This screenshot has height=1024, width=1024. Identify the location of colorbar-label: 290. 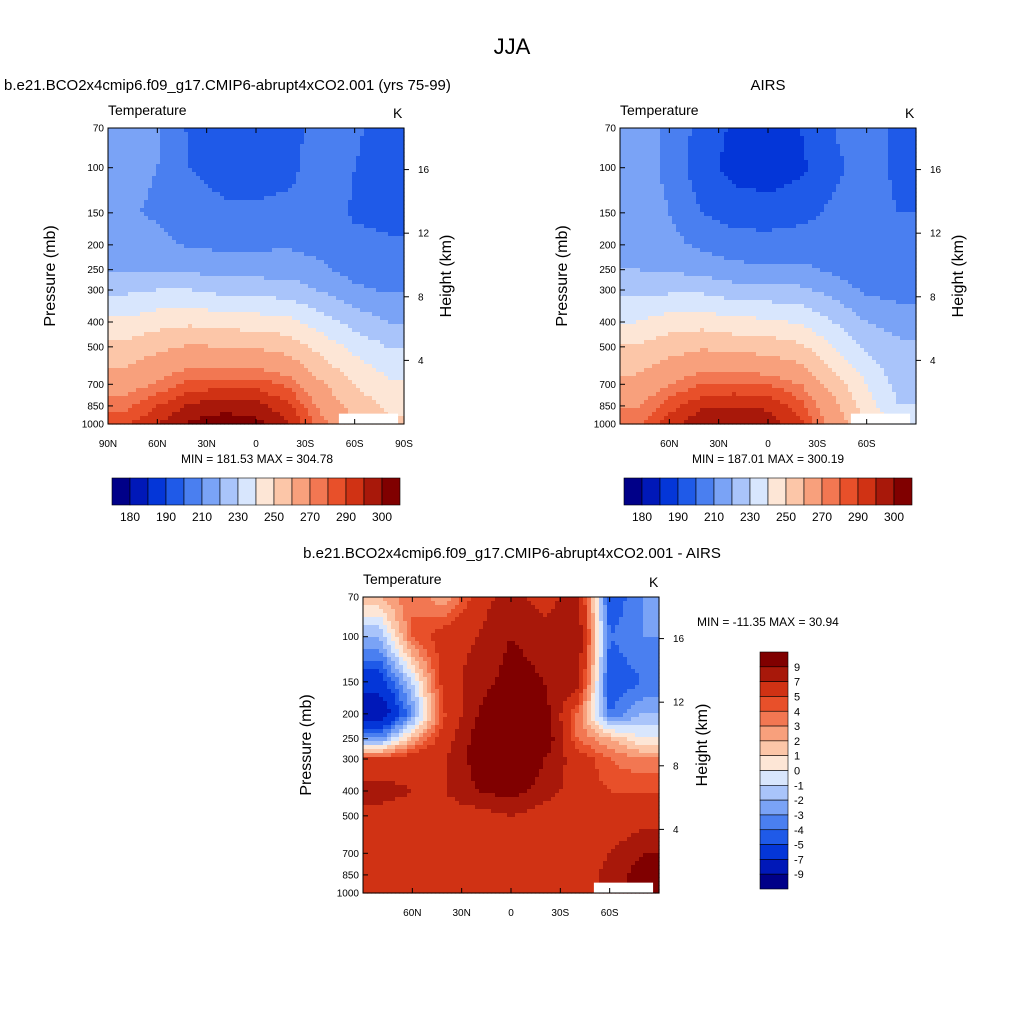
(346, 517).